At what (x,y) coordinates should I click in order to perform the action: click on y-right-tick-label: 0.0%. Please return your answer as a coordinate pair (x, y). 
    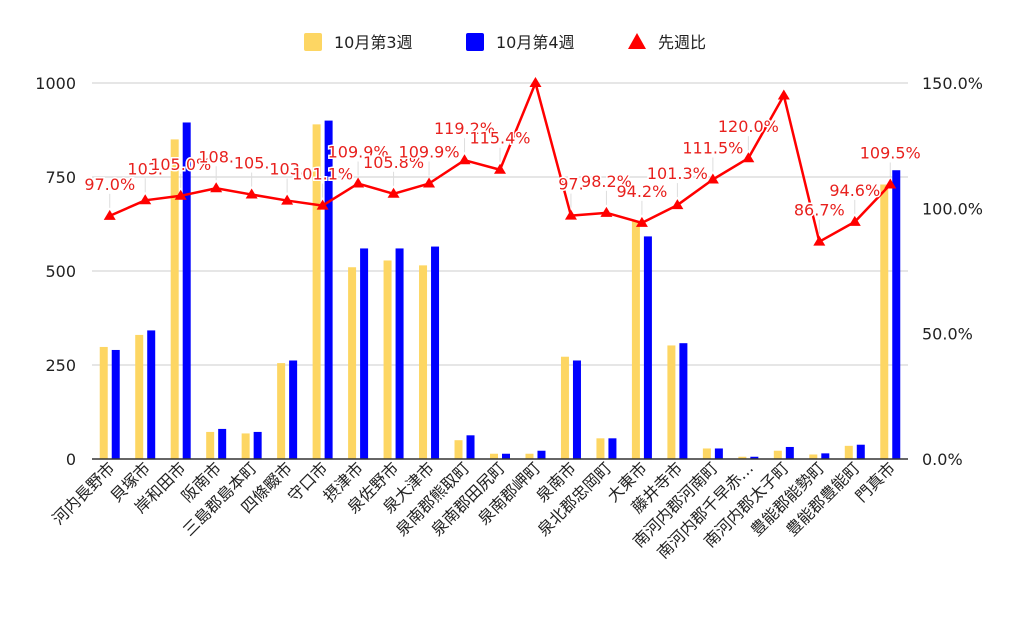
    Looking at the image, I should click on (942, 459).